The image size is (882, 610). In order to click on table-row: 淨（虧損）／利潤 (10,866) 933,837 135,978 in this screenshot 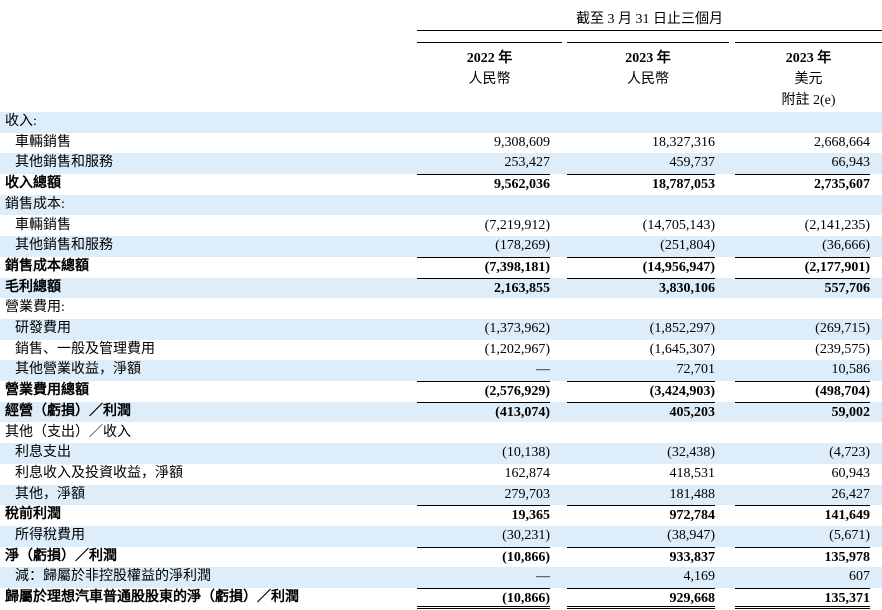, I will do `click(441, 557)`.